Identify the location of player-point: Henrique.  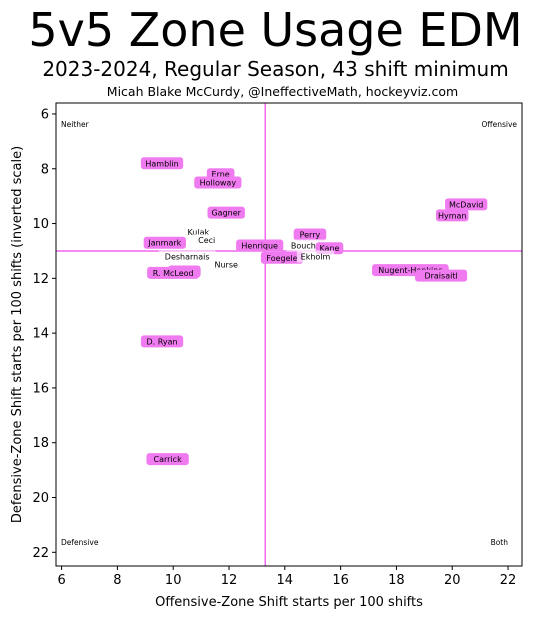
(260, 245).